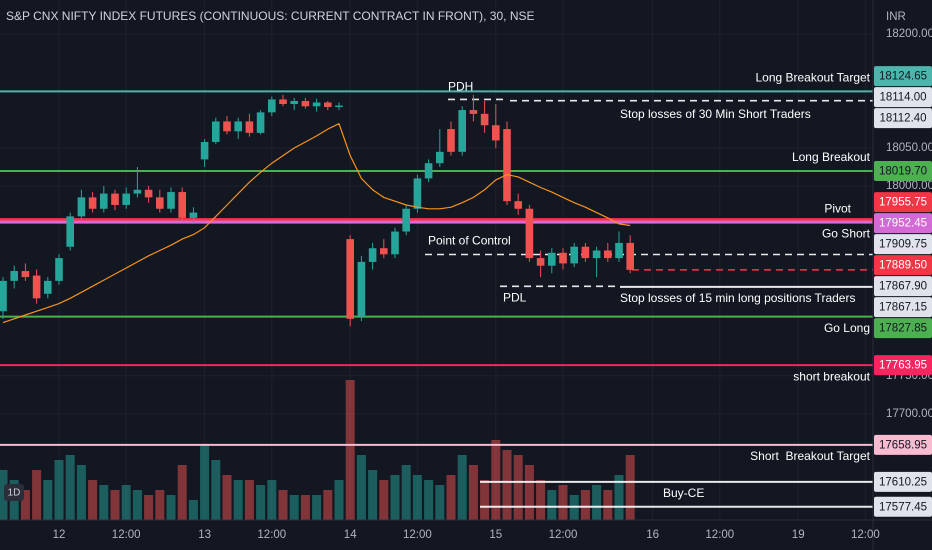  What do you see at coordinates (14, 492) in the screenshot?
I see `interval-badge-bg` at bounding box center [14, 492].